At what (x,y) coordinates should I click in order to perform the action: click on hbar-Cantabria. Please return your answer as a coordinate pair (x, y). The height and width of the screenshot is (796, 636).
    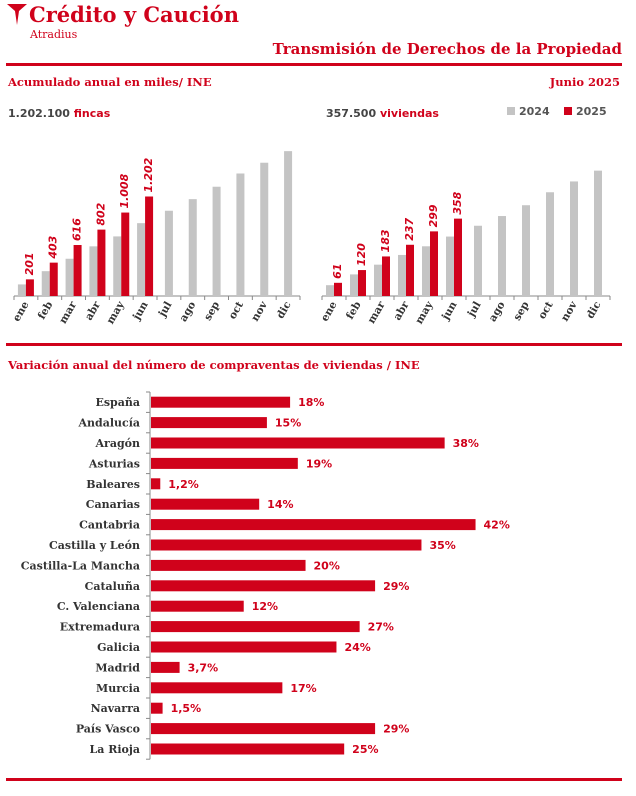
    Looking at the image, I should click on (313, 525).